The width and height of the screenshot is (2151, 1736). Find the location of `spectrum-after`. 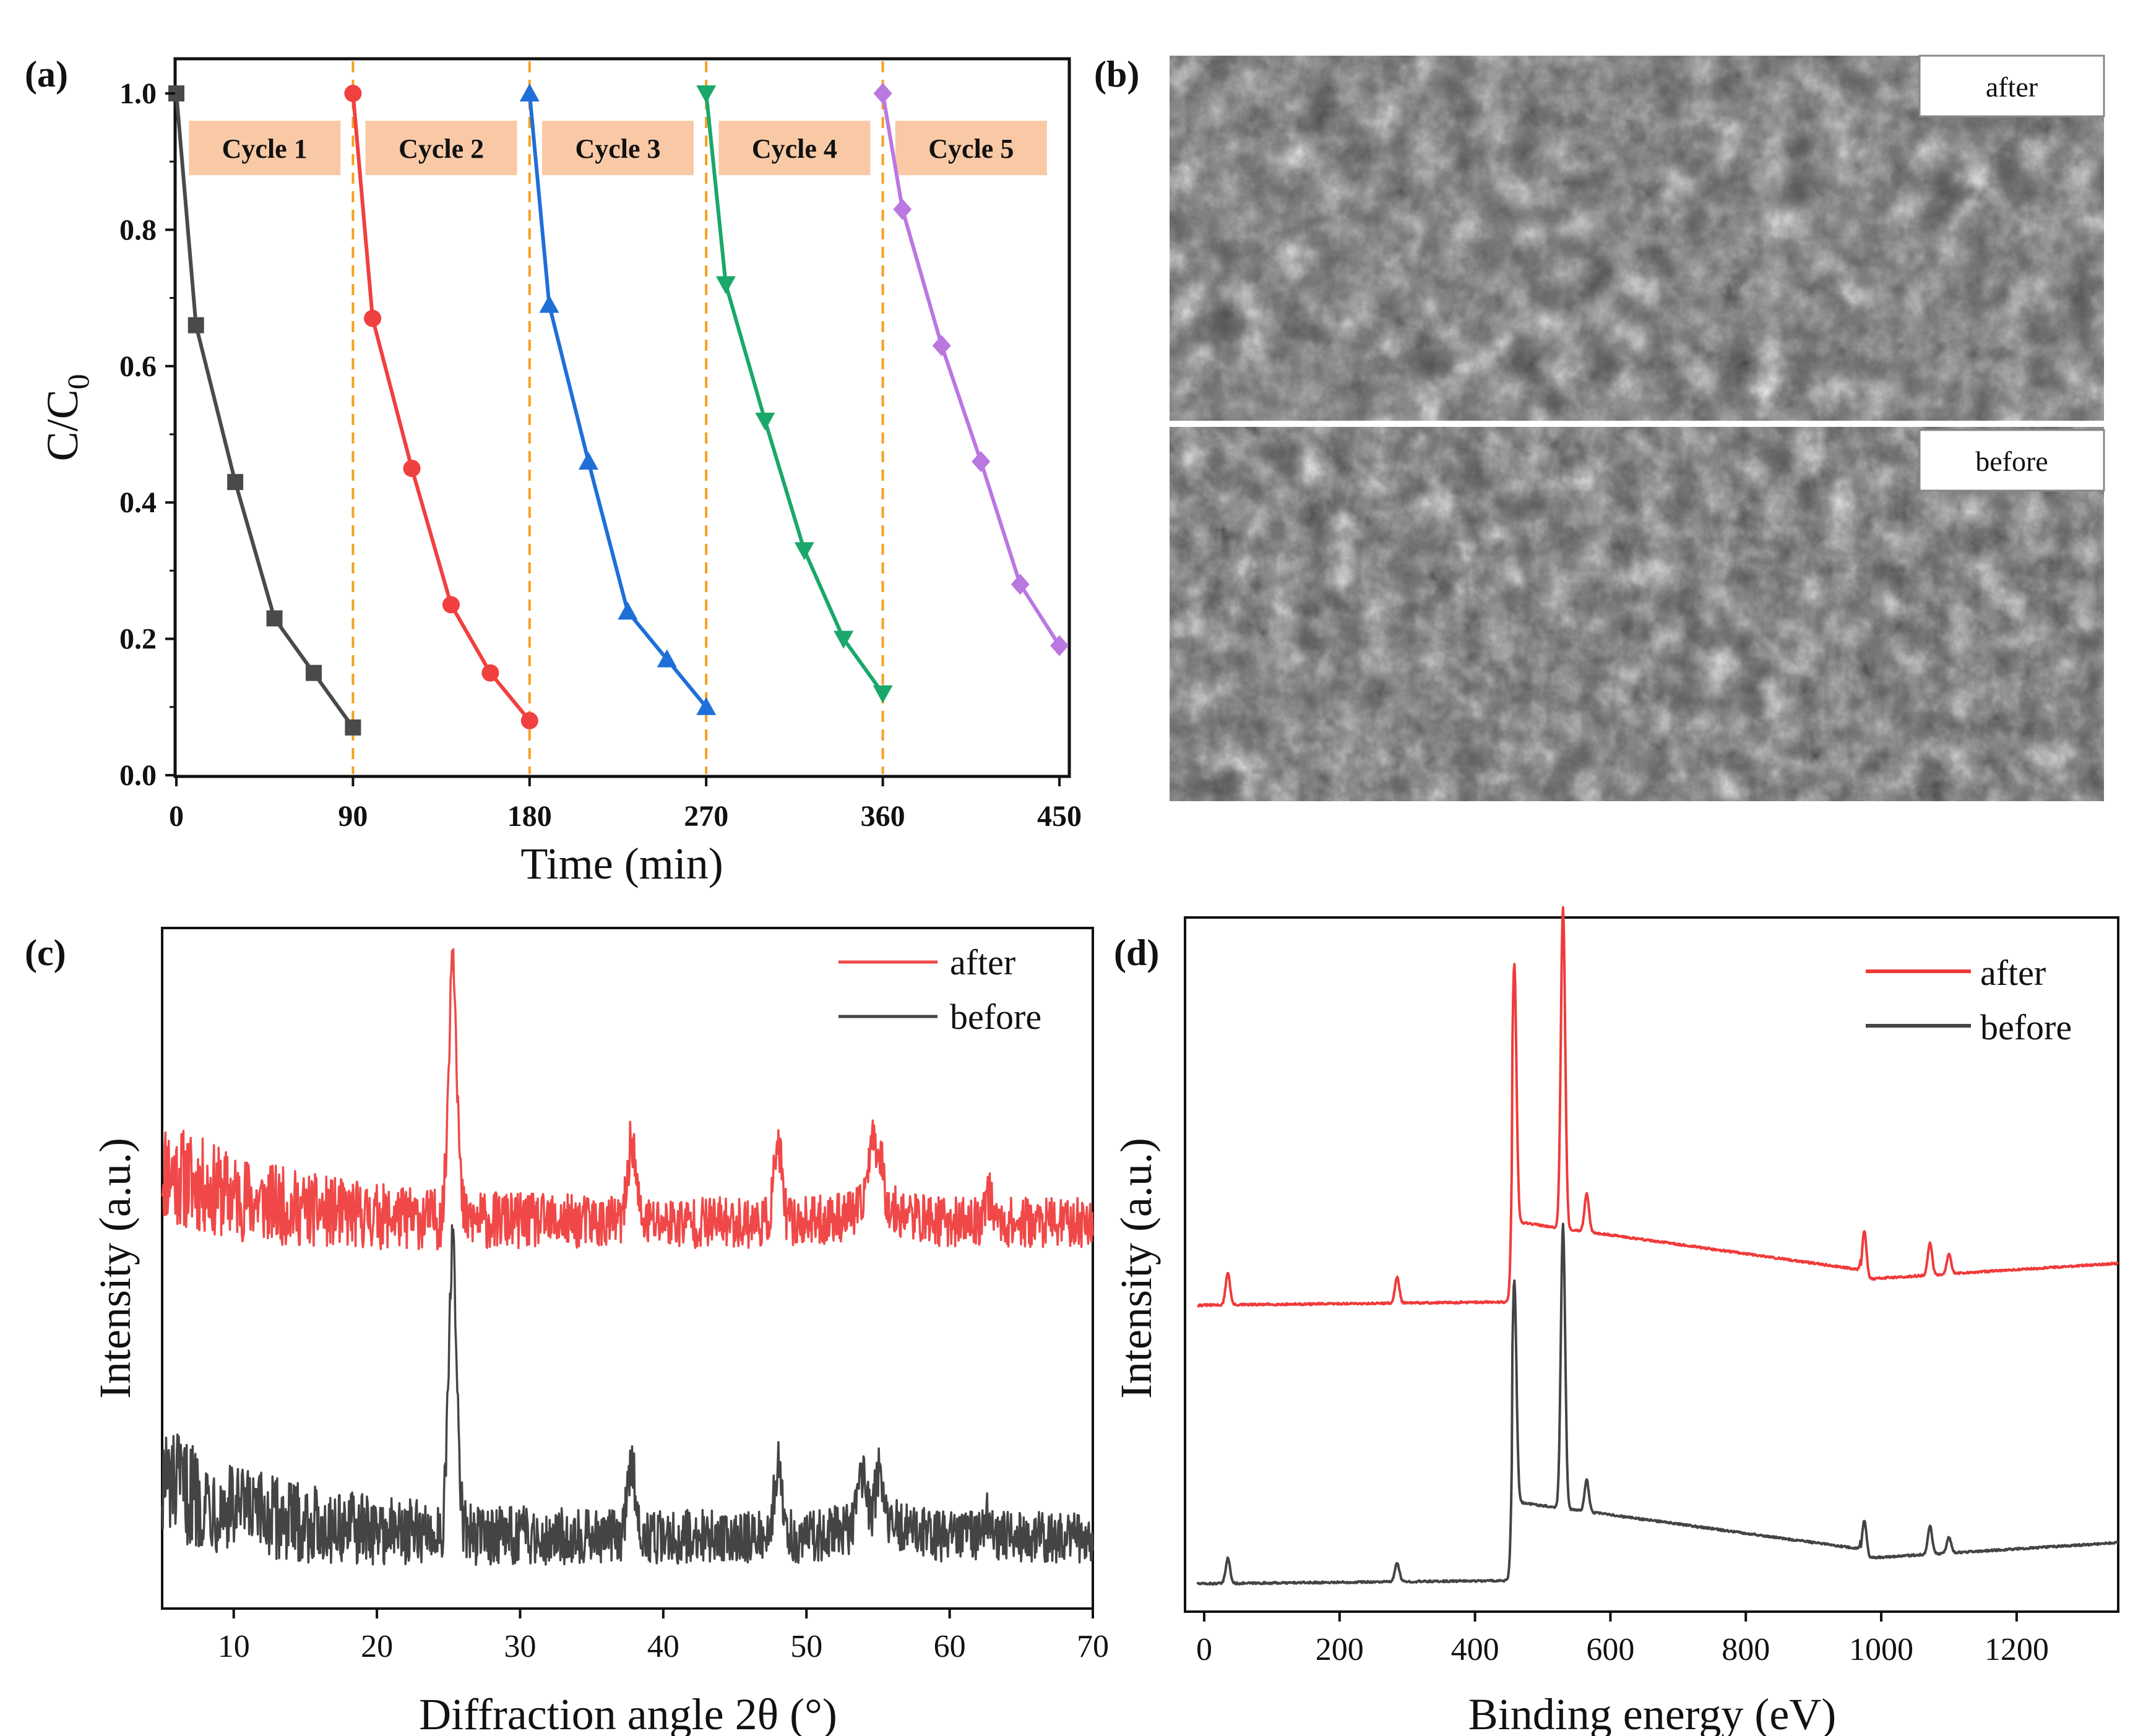

spectrum-after is located at coordinates (1658, 1107).